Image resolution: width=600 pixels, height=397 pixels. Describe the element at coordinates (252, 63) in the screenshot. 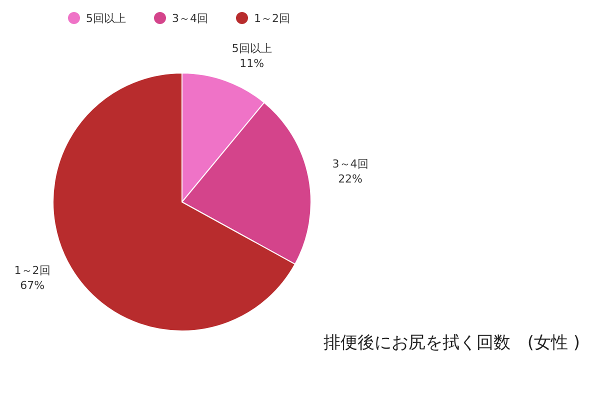

I see `data-label: 11%` at that location.